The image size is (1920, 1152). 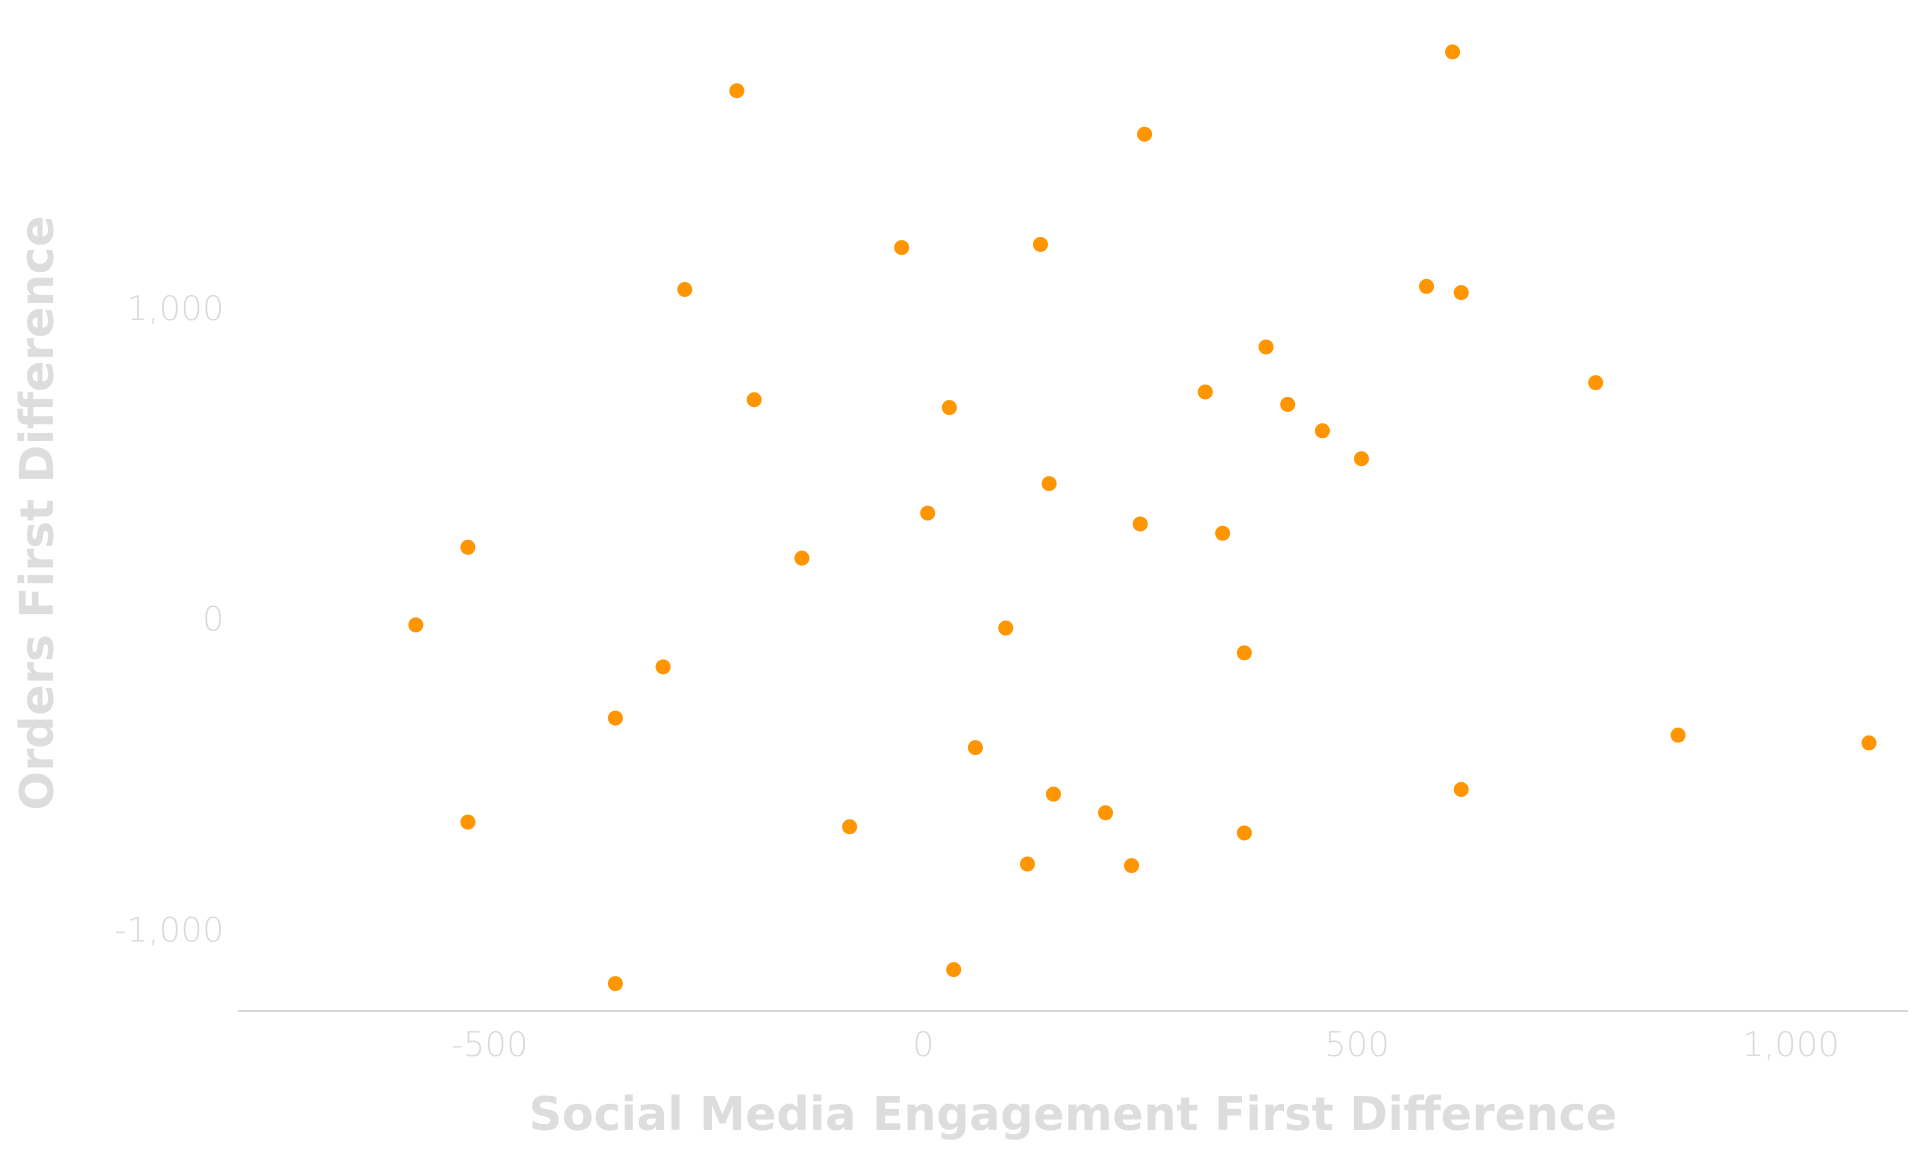 I want to click on y-axis-title: Orders First Difference, so click(x=37, y=513).